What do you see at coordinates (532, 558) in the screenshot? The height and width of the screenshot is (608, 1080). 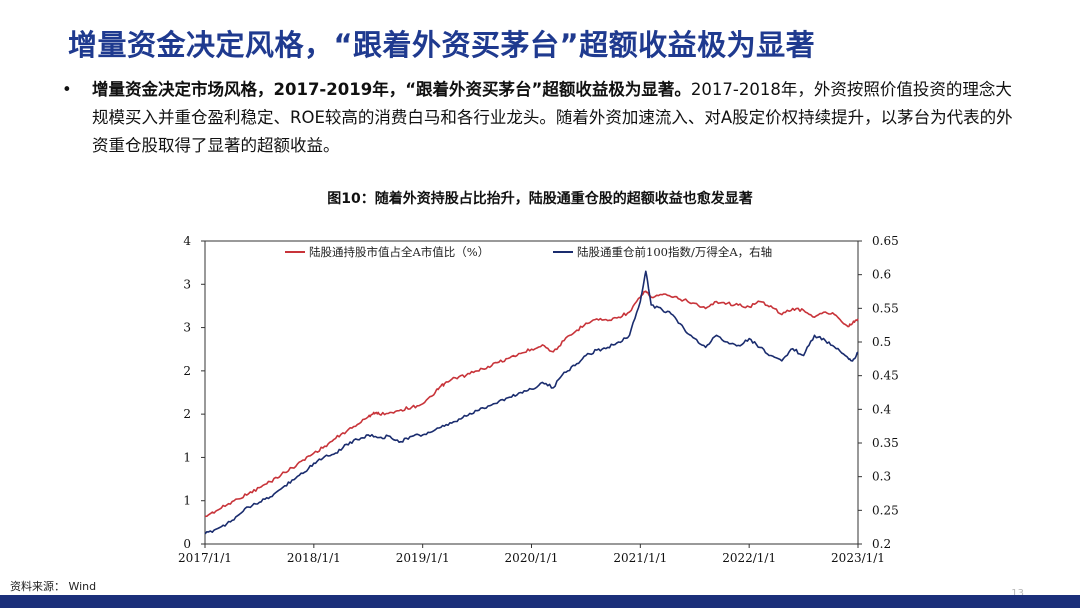 I see `x-tick-label: 2020/1/1` at bounding box center [532, 558].